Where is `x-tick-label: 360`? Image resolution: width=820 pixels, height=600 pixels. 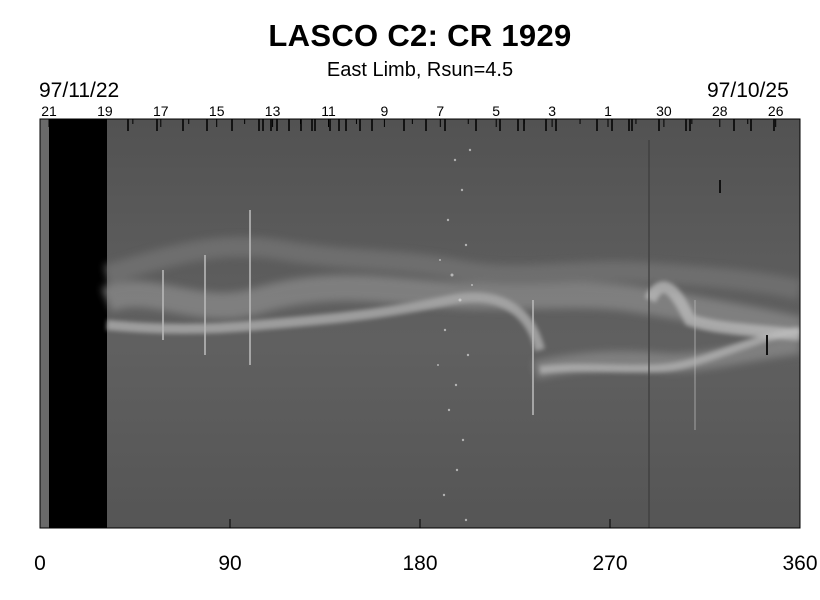
x-tick-label: 360 is located at coordinates (799, 563).